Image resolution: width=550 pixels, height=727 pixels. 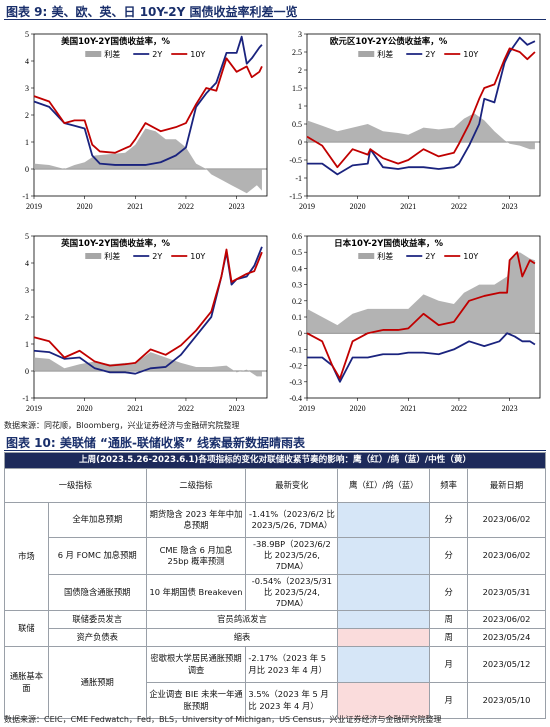 What do you see at coordinates (26, 629) in the screenshot?
I see `group-fed: 联储` at bounding box center [26, 629].